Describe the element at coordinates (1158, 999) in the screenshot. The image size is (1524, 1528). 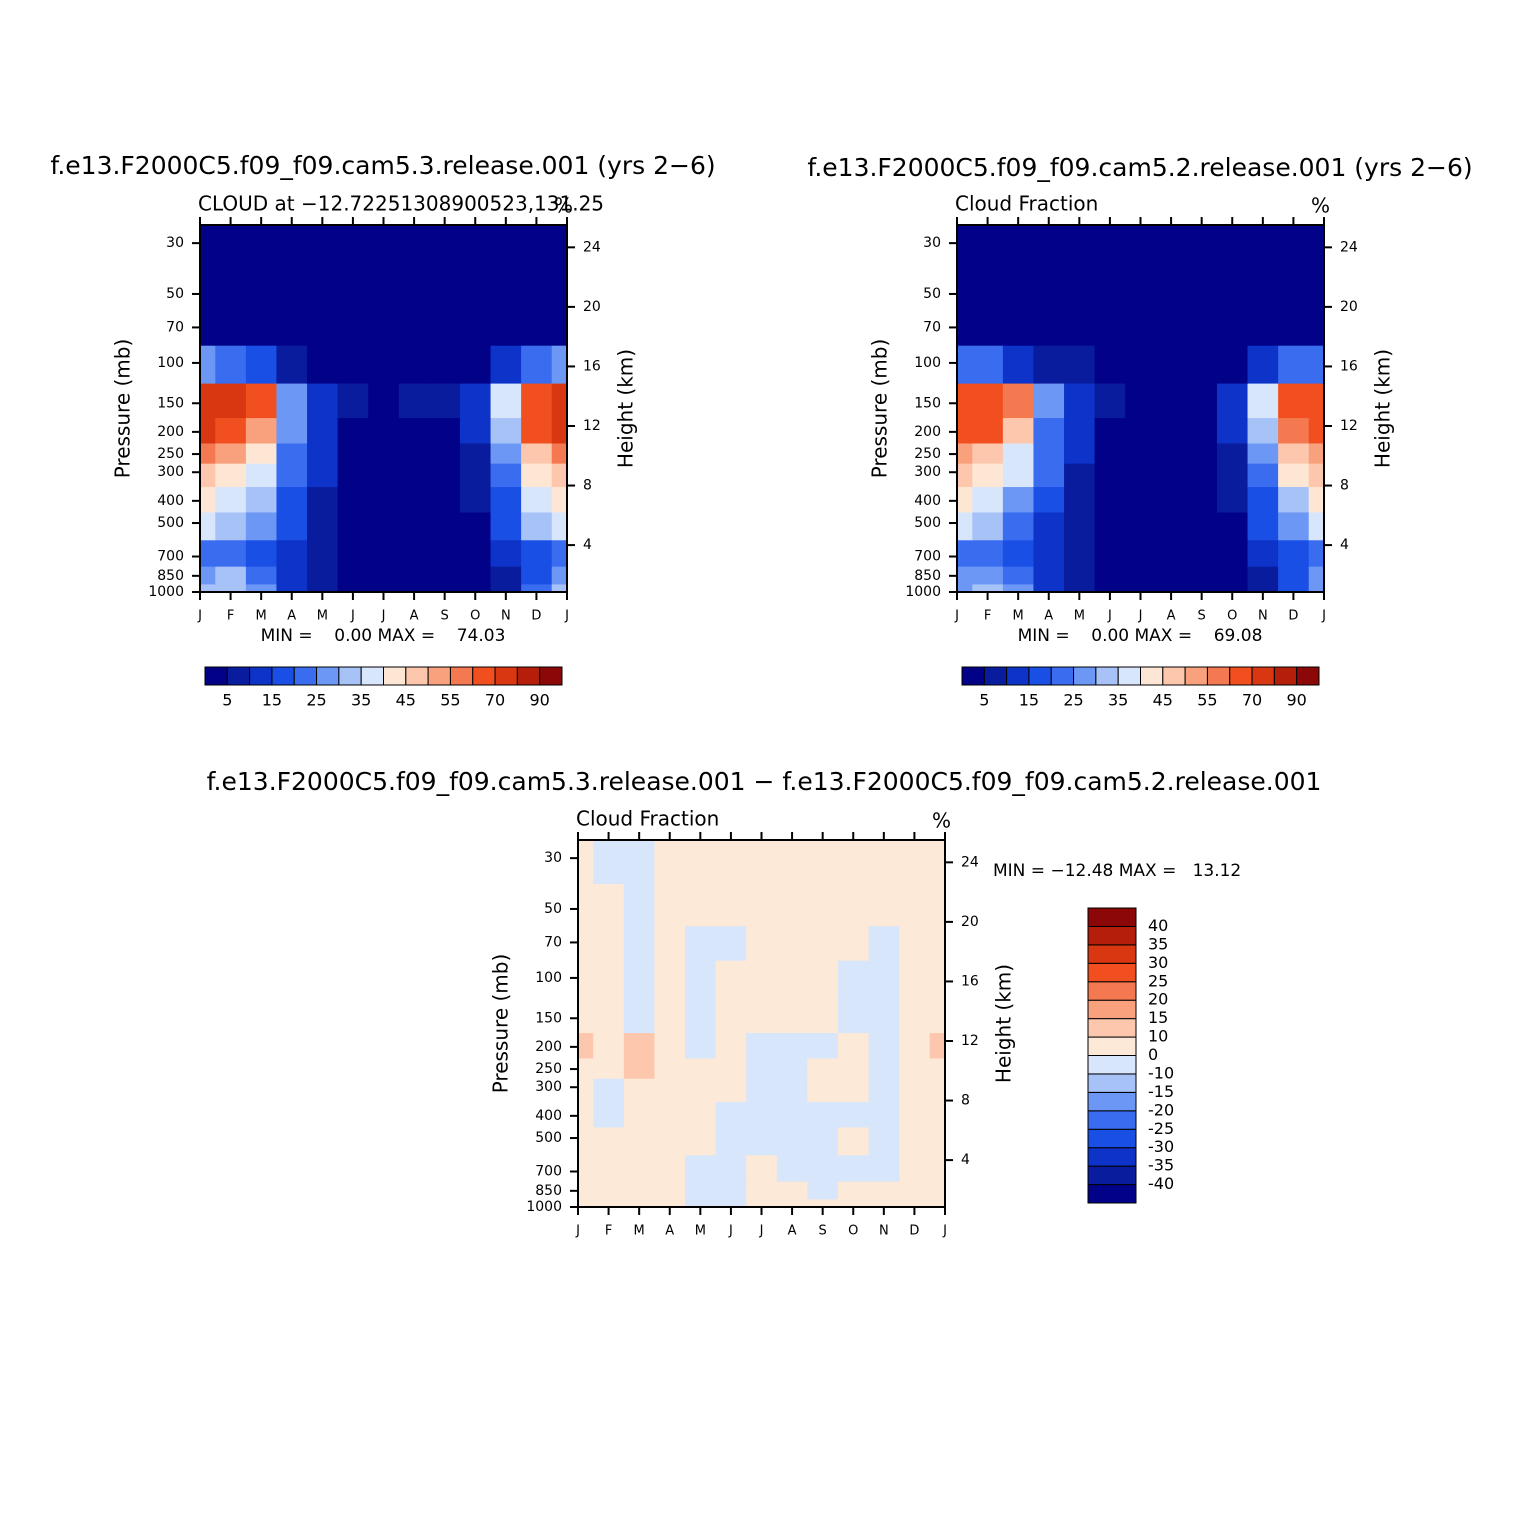
I see `colorbar-label: 20` at that location.